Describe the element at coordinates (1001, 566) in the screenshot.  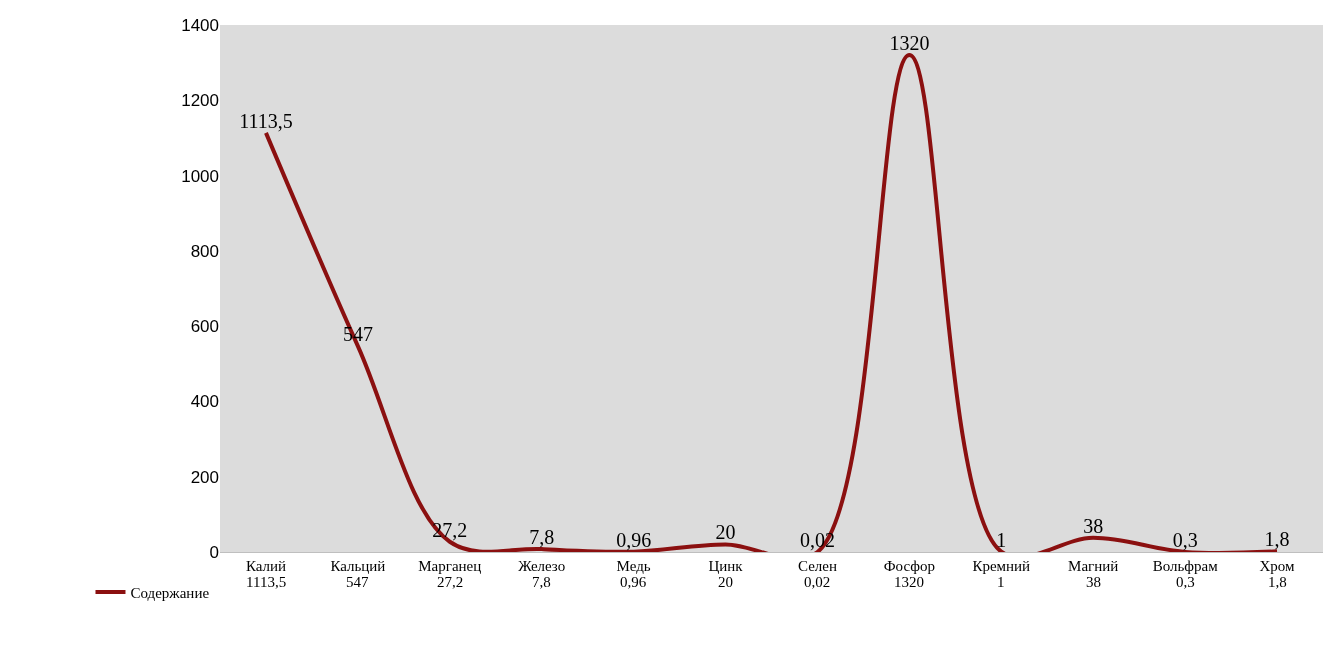
I see `x-tick-label: Кремний` at that location.